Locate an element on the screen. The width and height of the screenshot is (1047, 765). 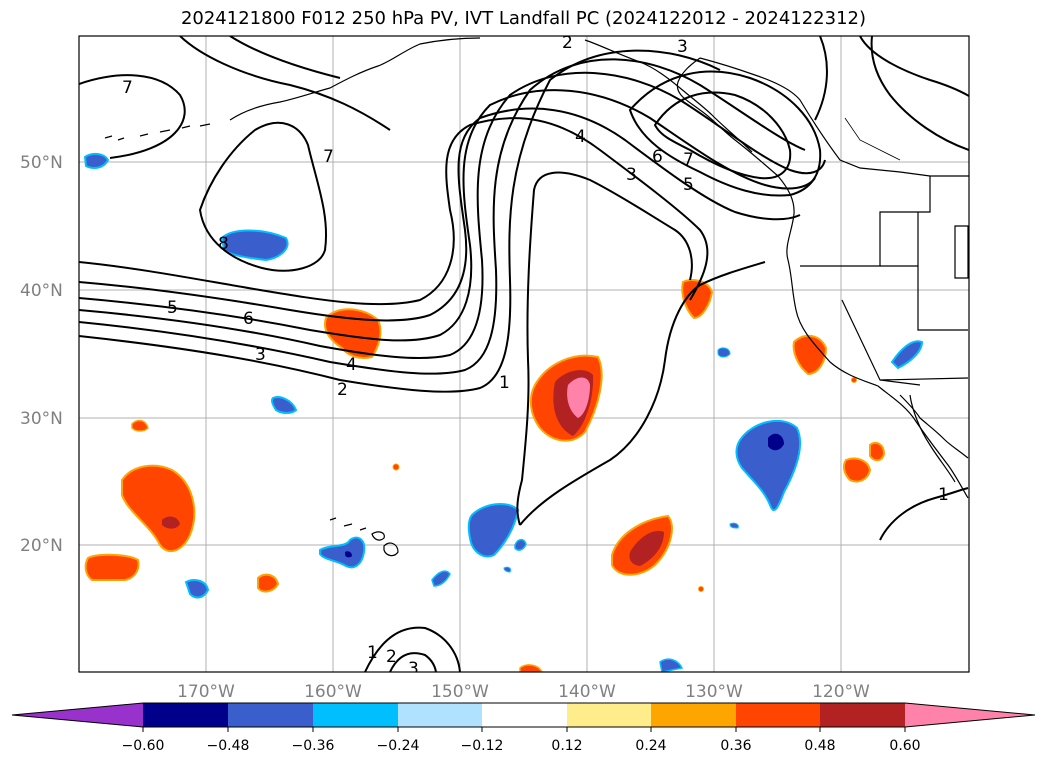
colorbar-extend-low is located at coordinates (77, 715).